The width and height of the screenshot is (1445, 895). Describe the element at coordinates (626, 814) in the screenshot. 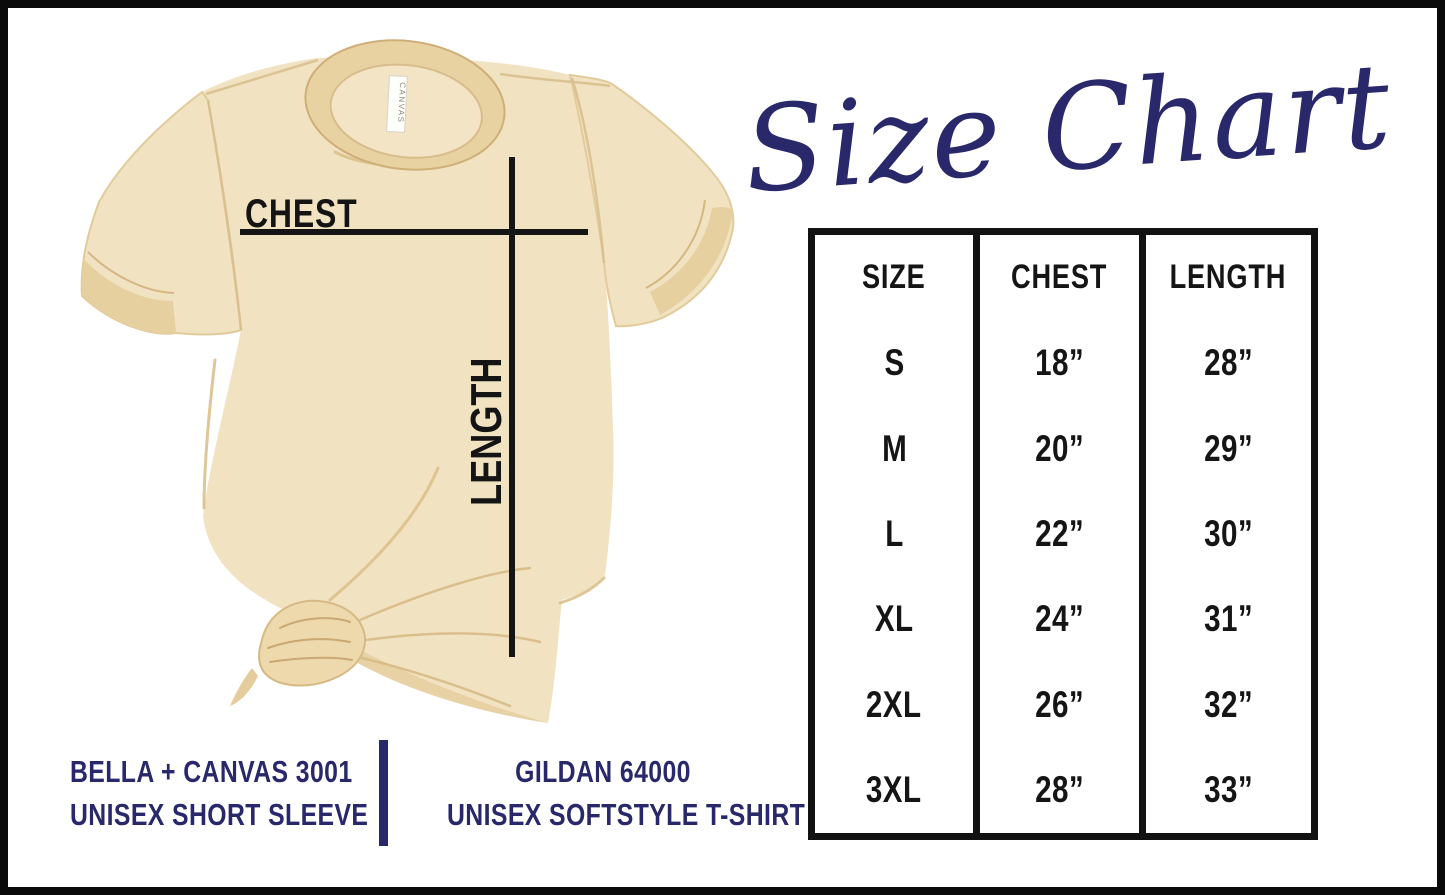

I see `brand-right-line2: UNISEX SOFTSTYLE T-SHIRT` at that location.